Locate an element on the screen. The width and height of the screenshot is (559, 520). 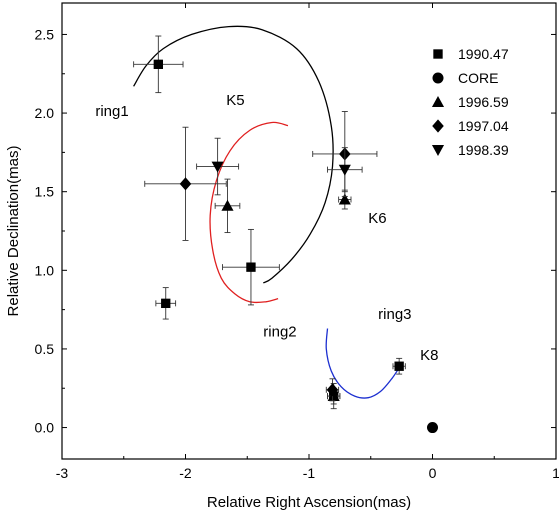
y-tick-label: 2.5 is located at coordinates (45, 34).